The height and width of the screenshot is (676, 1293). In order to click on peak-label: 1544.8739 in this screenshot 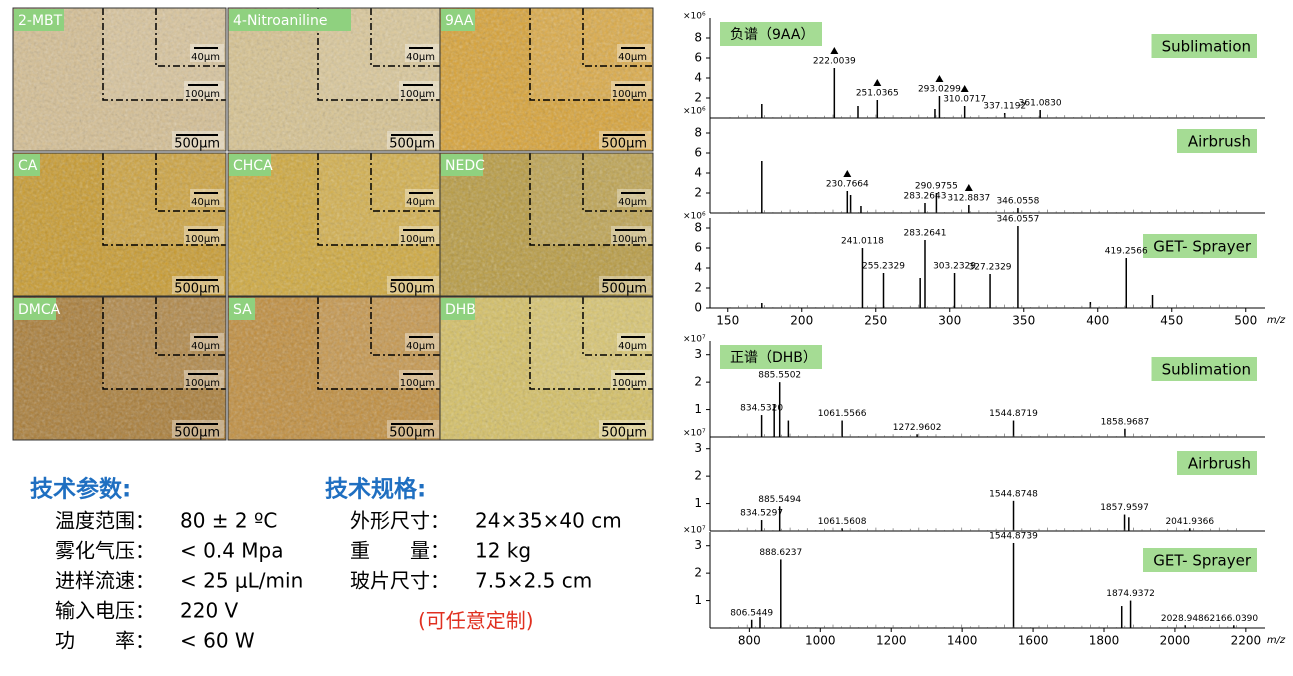, I will do `click(1013, 536)`.